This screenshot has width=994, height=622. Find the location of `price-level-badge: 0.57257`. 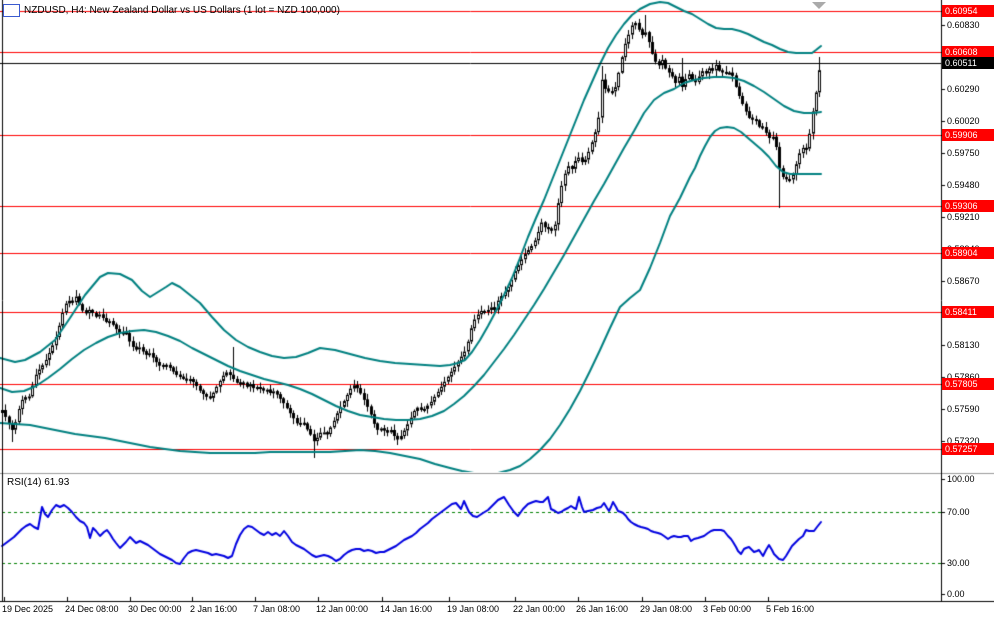

price-level-badge: 0.57257 is located at coordinates (968, 448).